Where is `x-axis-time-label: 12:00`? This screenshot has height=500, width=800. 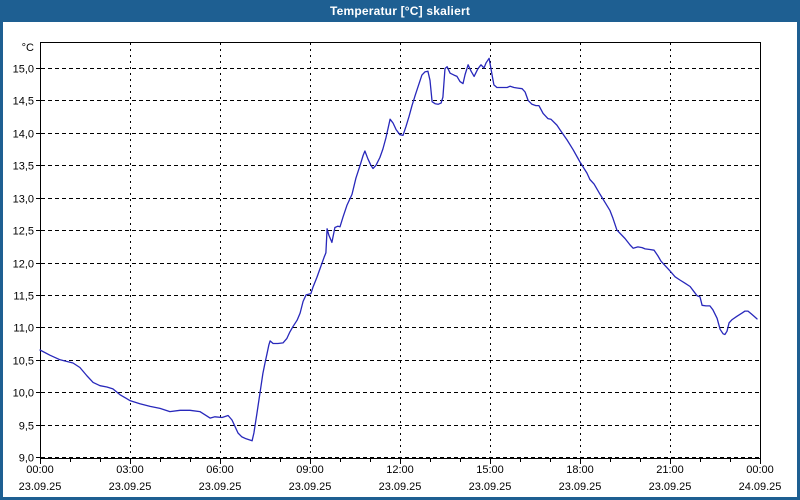
x-axis-time-label: 12:00 is located at coordinates (400, 470).